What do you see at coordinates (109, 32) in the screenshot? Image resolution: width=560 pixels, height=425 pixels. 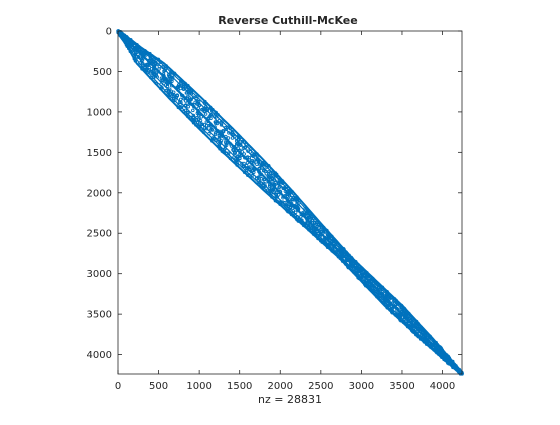 I see `y-tick-label: 0` at bounding box center [109, 32].